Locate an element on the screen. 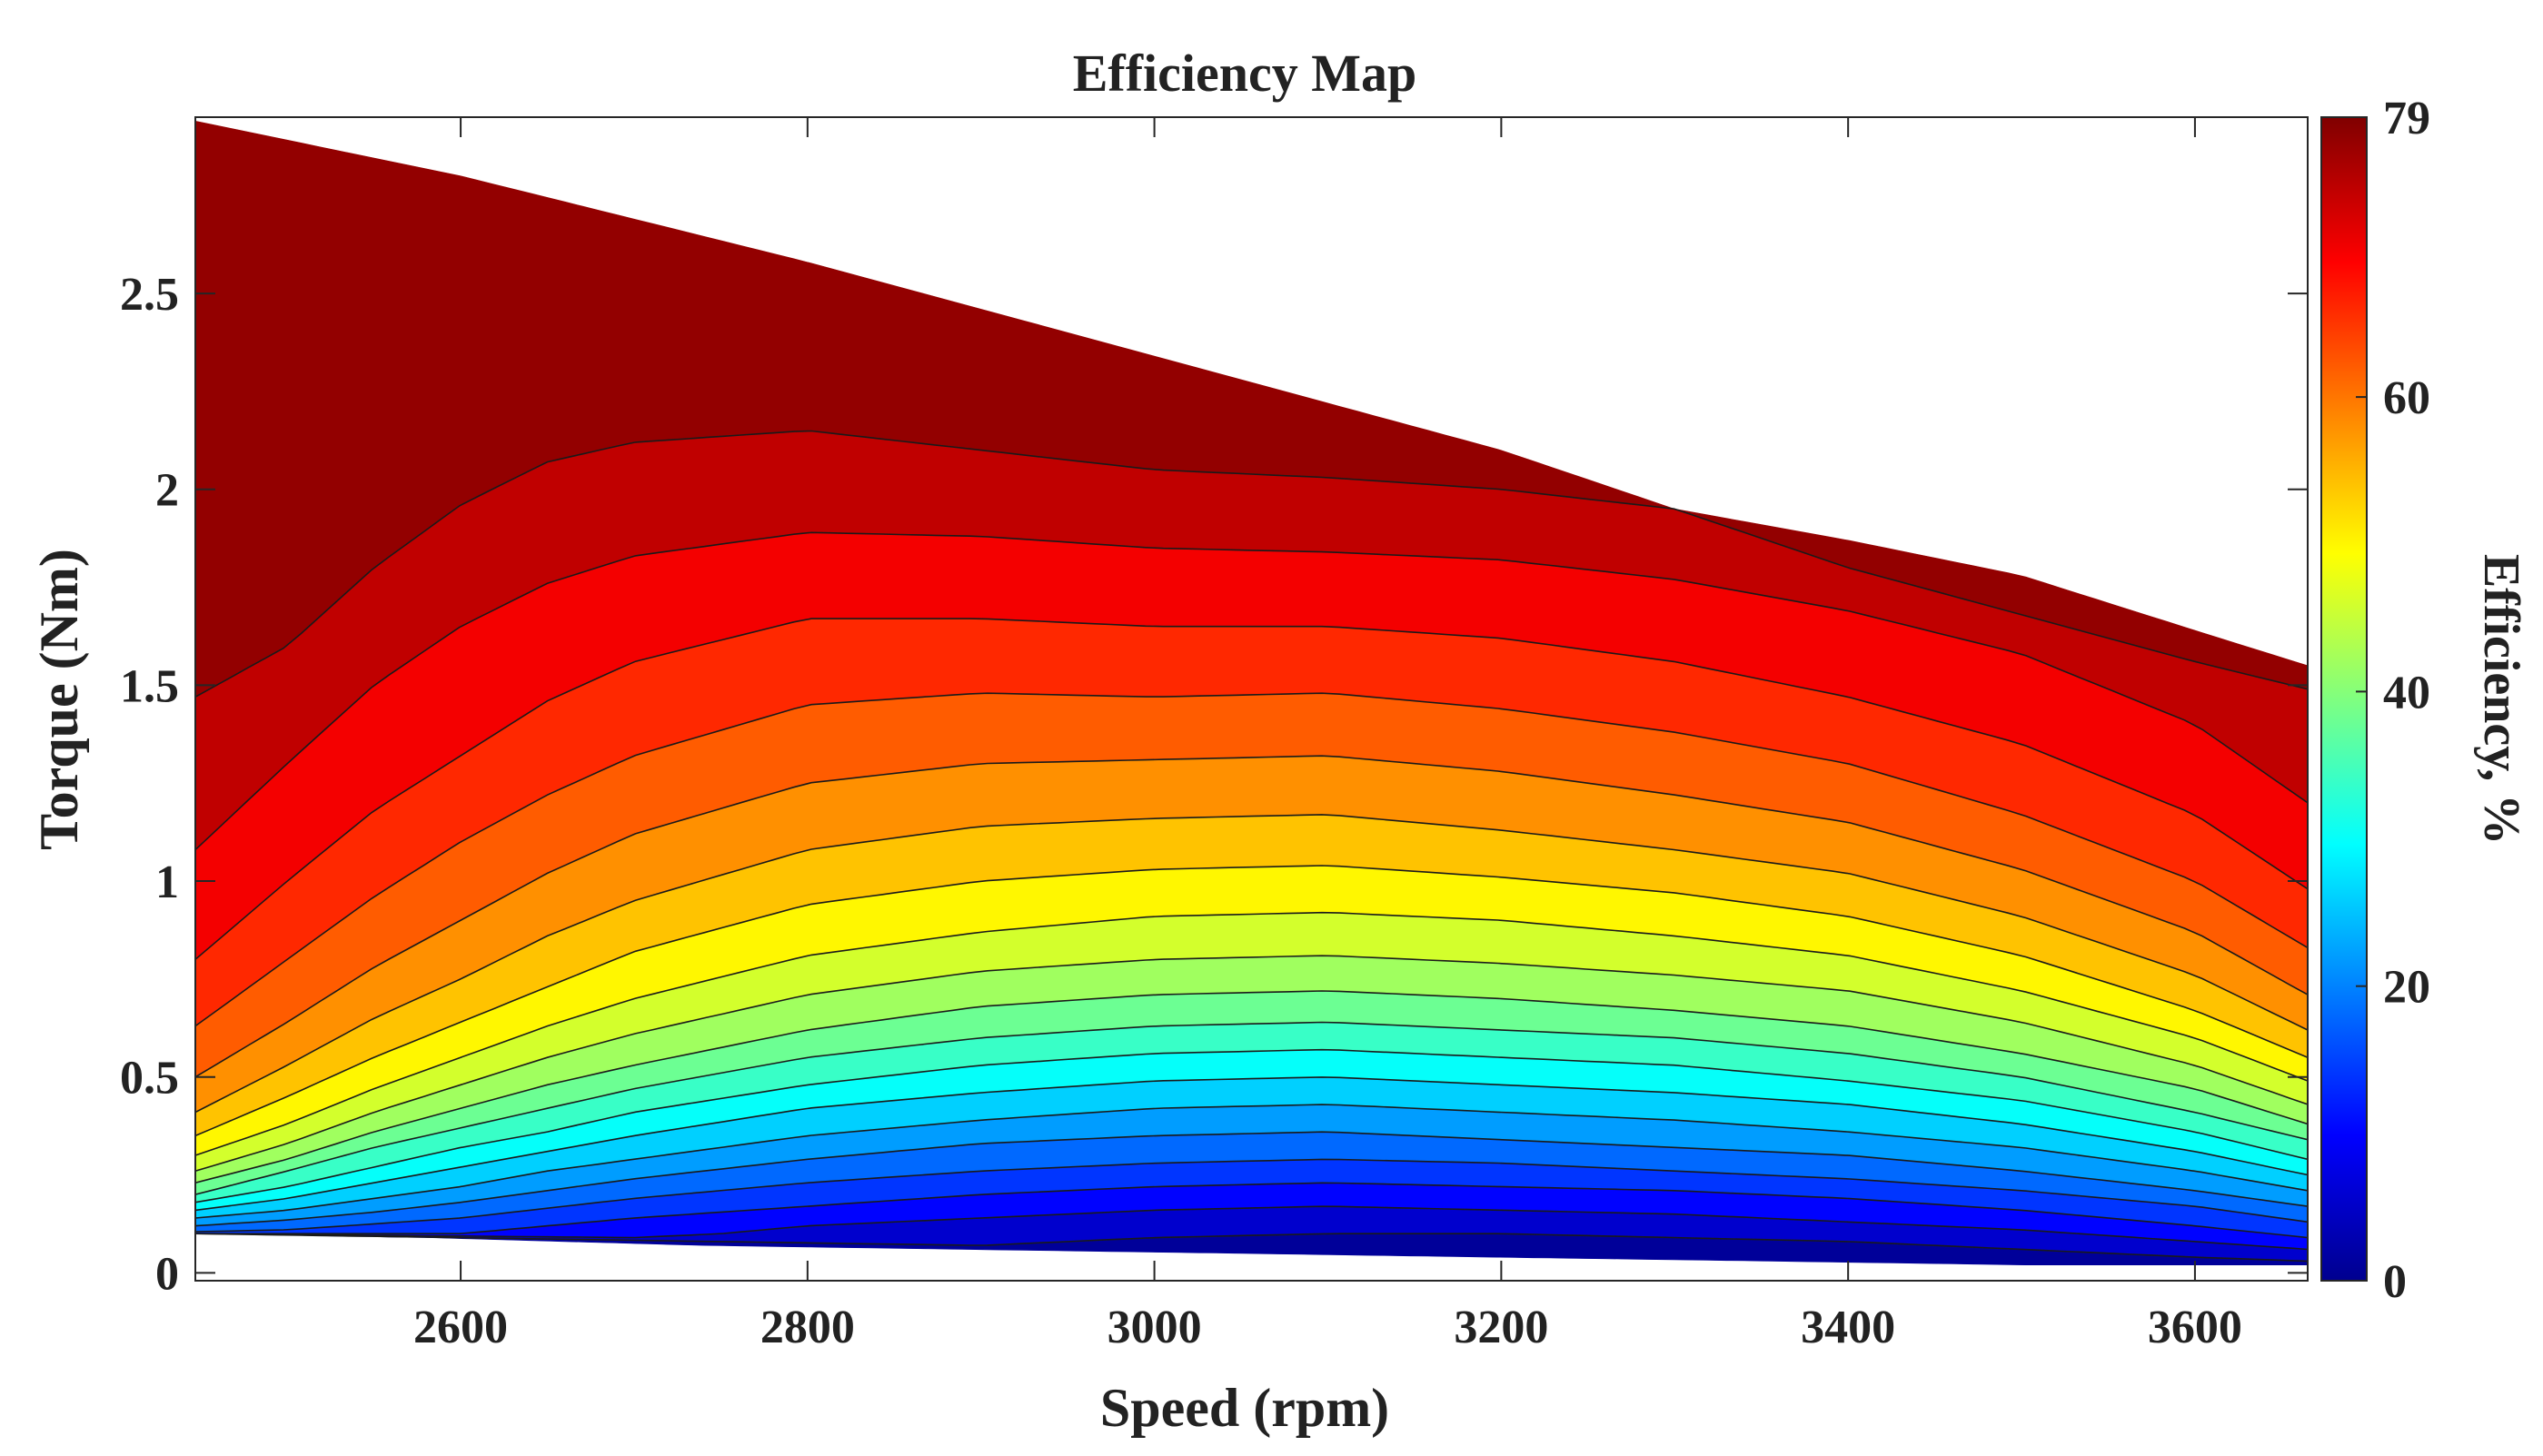 The image size is (2543, 1456). x-tick-label: 3200 is located at coordinates (1501, 1327).